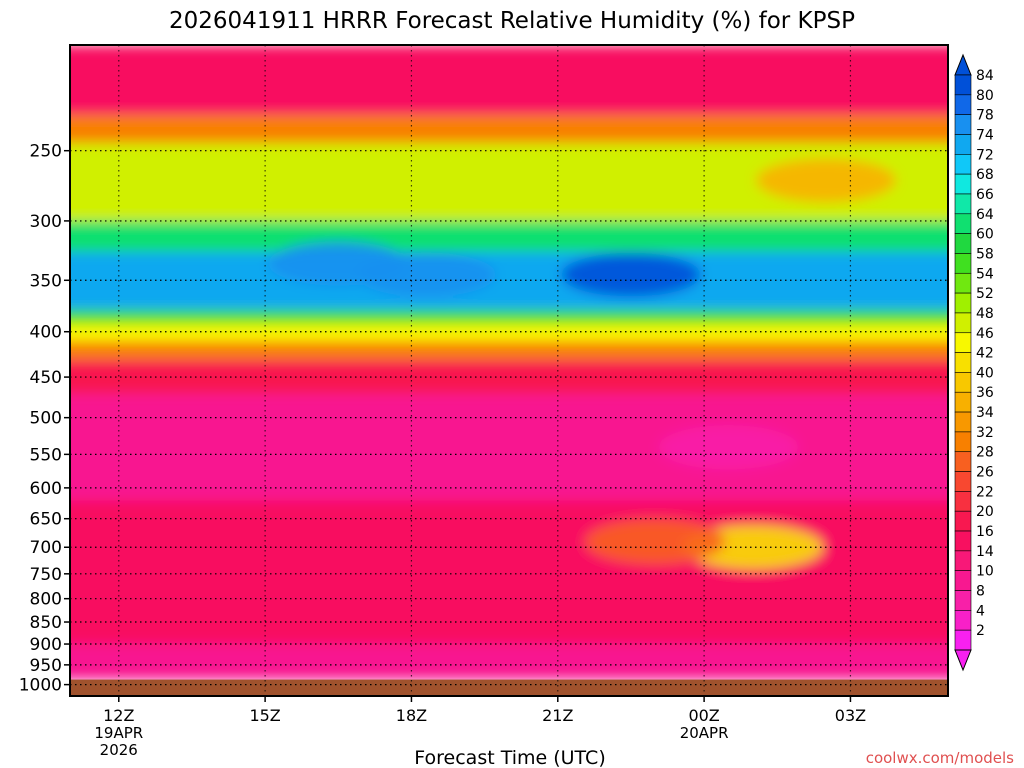 This screenshot has width=1024, height=768. What do you see at coordinates (985, 512) in the screenshot?
I see `colorbar-label: 20` at bounding box center [985, 512].